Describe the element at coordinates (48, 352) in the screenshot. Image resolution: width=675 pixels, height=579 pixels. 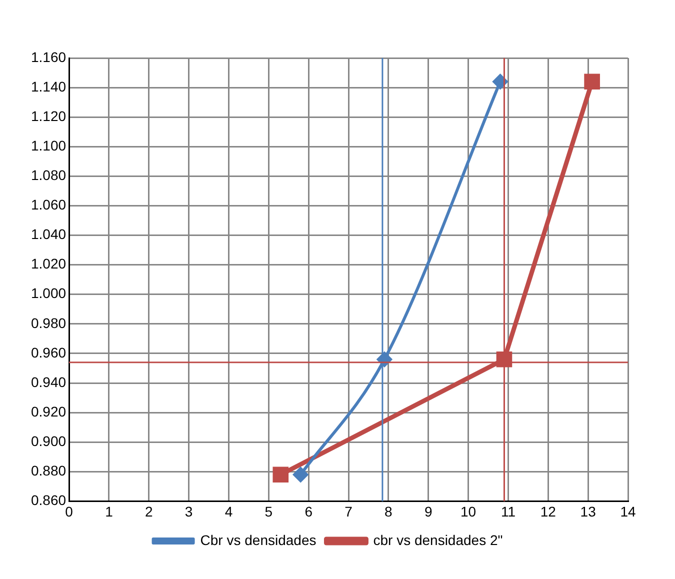
I see `y-tick-label: 0.960` at that location.